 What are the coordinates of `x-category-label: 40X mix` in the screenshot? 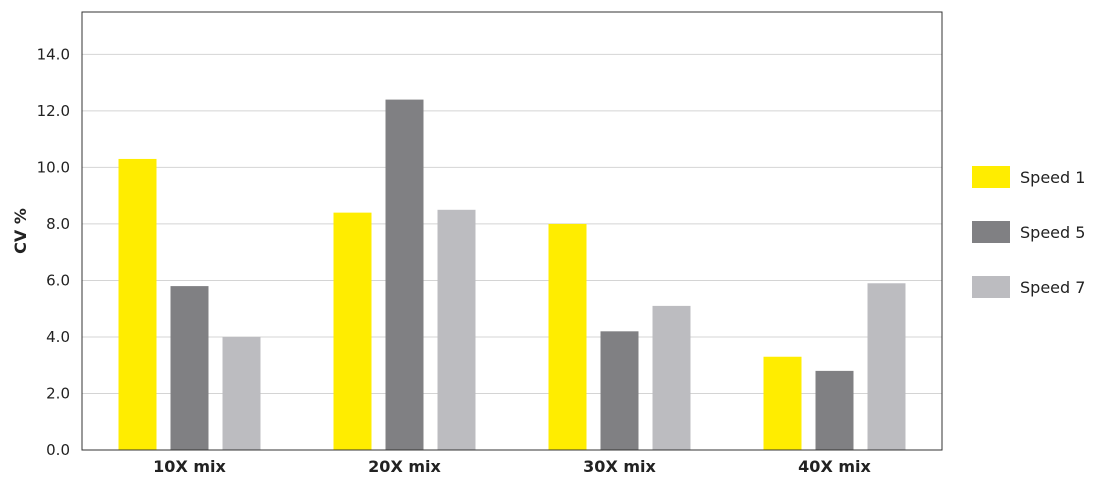 It's located at (834, 466).